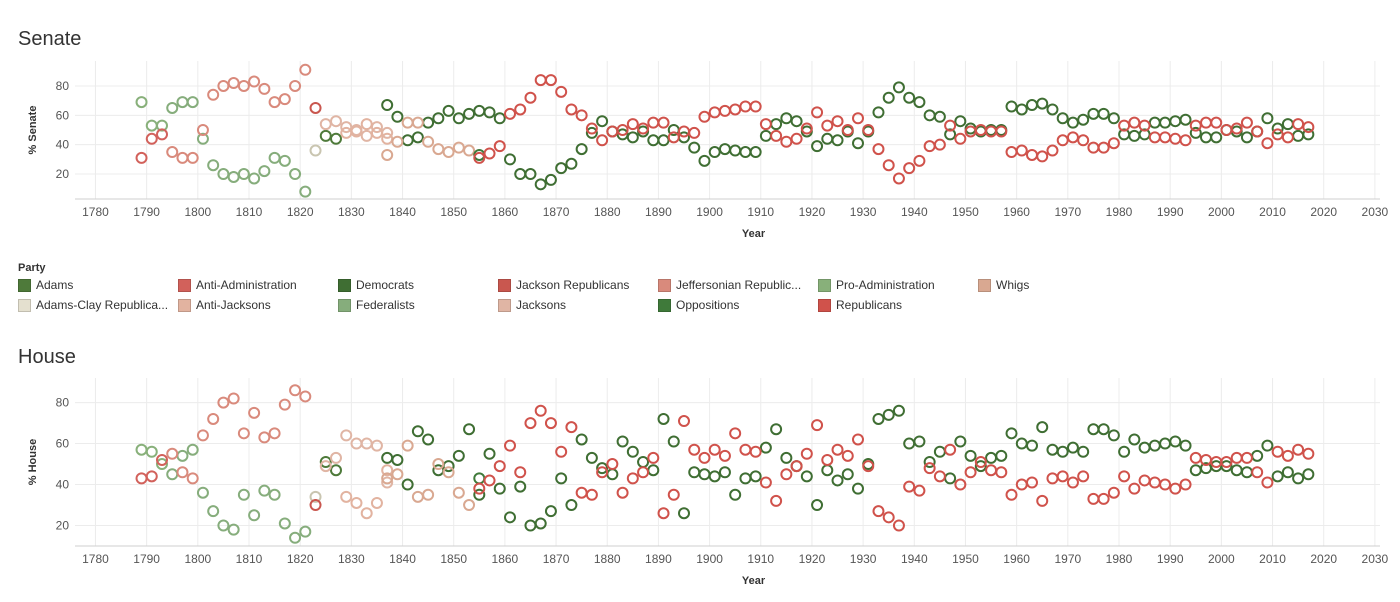 This screenshot has width=1400, height=602. I want to click on legend-item: Whigs, so click(1058, 285).